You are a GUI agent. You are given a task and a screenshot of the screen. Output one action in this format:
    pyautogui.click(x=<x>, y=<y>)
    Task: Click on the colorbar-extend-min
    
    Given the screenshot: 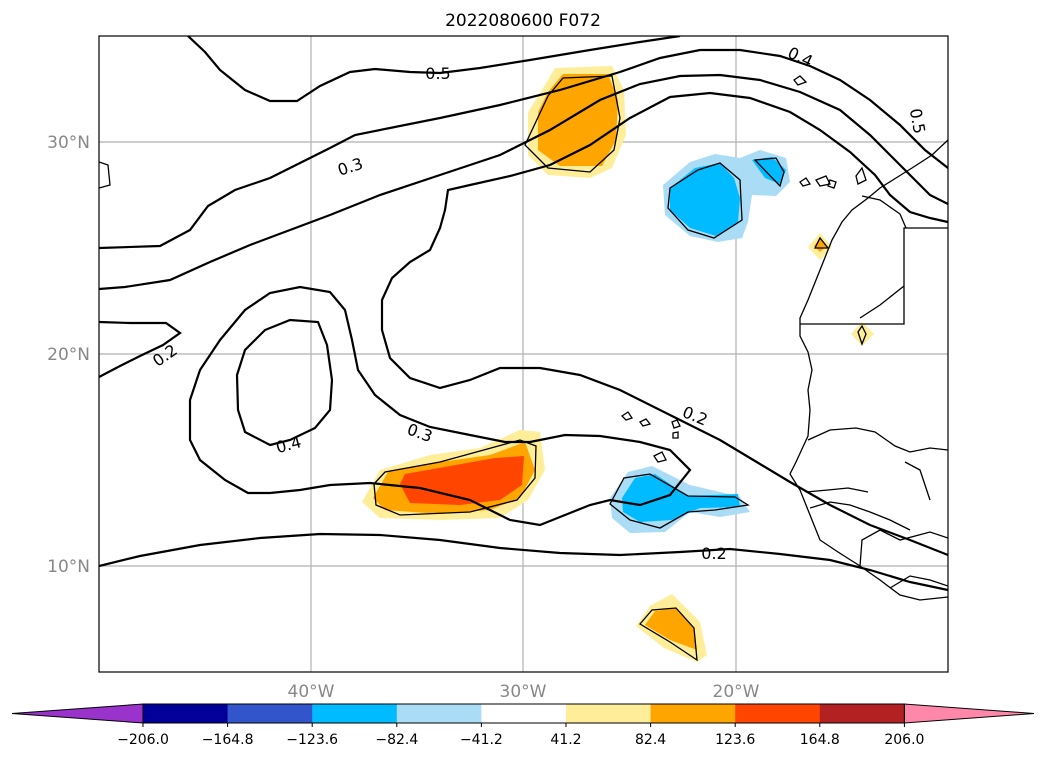 What is the action you would take?
    pyautogui.click(x=77, y=713)
    